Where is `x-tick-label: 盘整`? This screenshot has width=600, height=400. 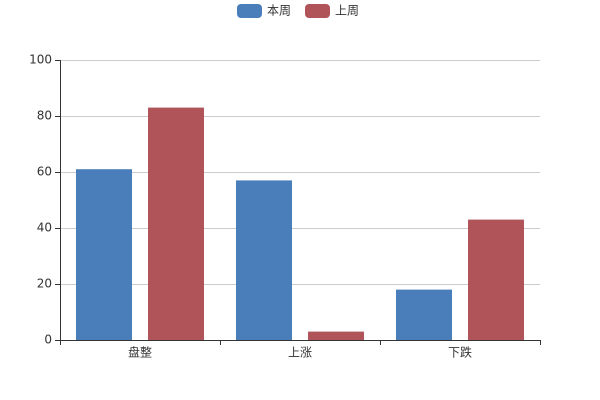 x-tick-label: 盘整 is located at coordinates (140, 352).